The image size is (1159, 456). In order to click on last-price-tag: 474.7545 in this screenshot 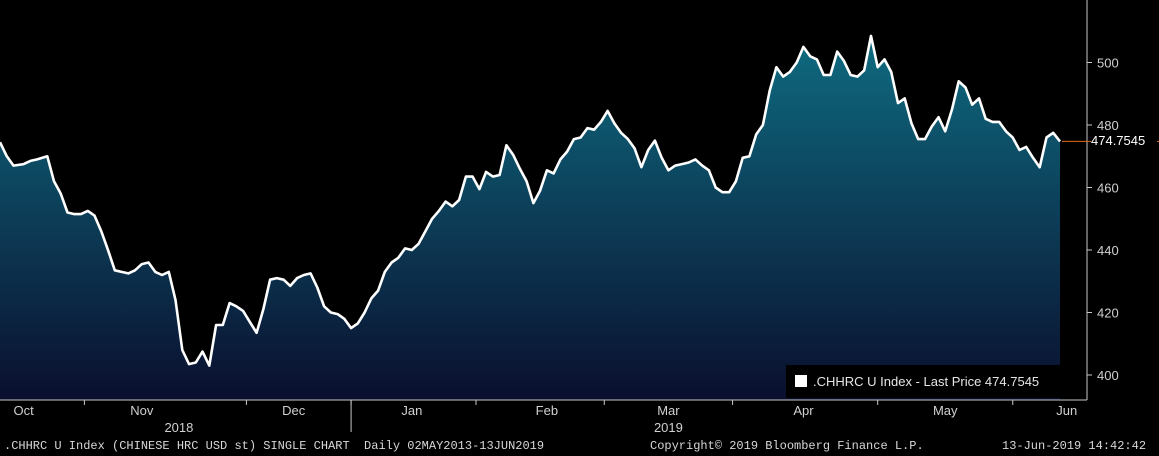, I will do `click(1124, 141)`.